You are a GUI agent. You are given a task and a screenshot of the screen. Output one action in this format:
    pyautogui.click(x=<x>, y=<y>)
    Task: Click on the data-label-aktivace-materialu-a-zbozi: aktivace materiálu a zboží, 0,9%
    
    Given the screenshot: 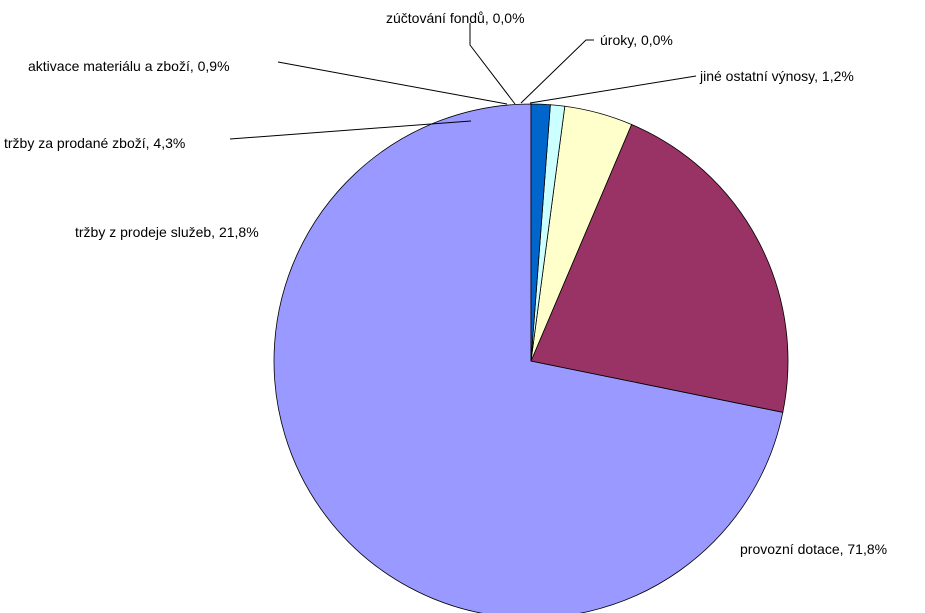 What is the action you would take?
    pyautogui.click(x=129, y=66)
    